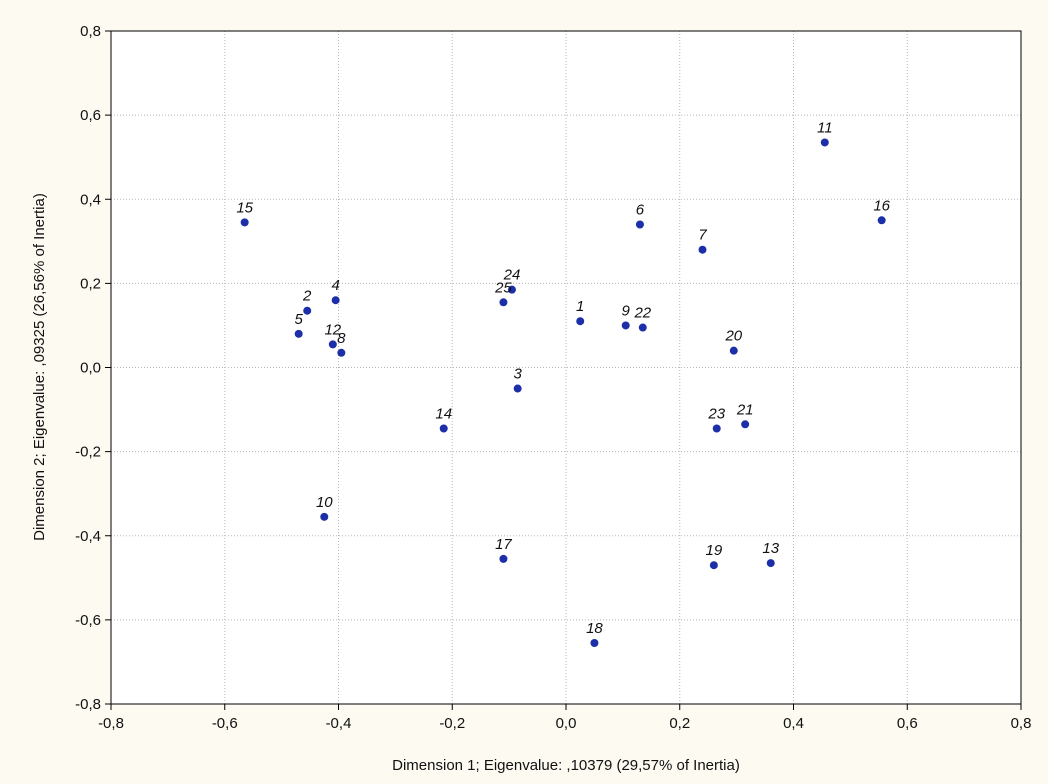 The width and height of the screenshot is (1048, 784). Describe the element at coordinates (88, 704) in the screenshot. I see `y-tick-label: -0,8` at that location.